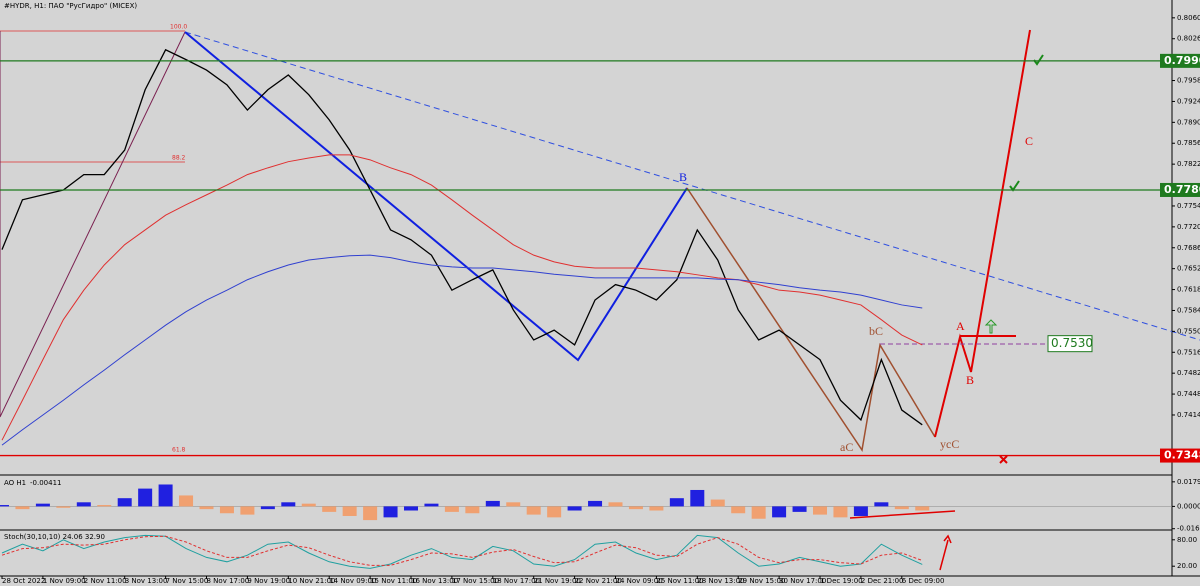 The width and height of the screenshot is (1200, 586). I want to click on x-tick-label: 30 Nov 17:00, so click(802, 581).